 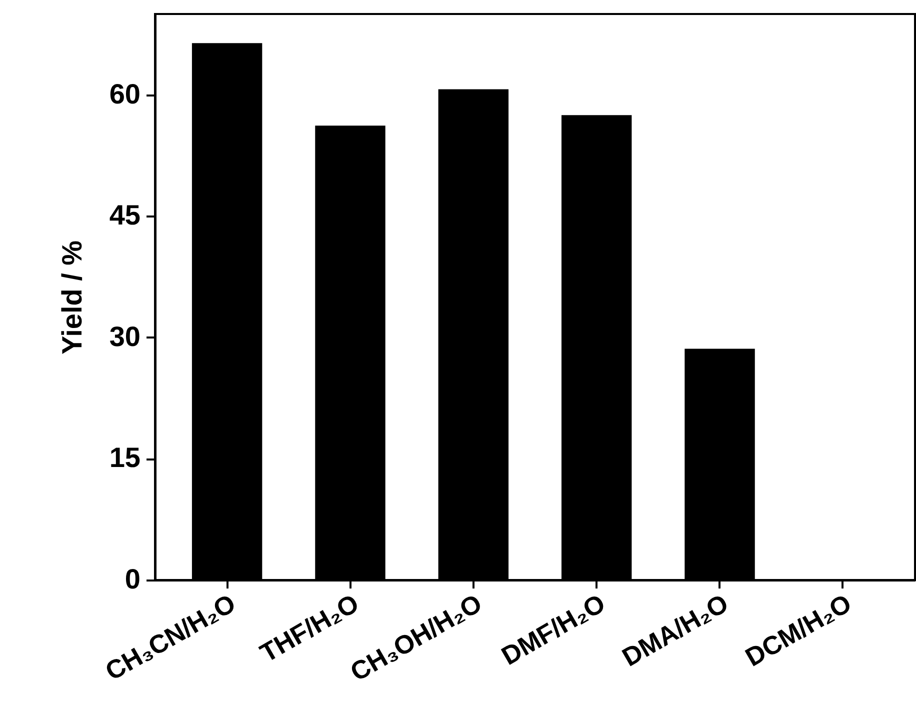 I want to click on y-tick-label: 60, so click(x=124, y=94).